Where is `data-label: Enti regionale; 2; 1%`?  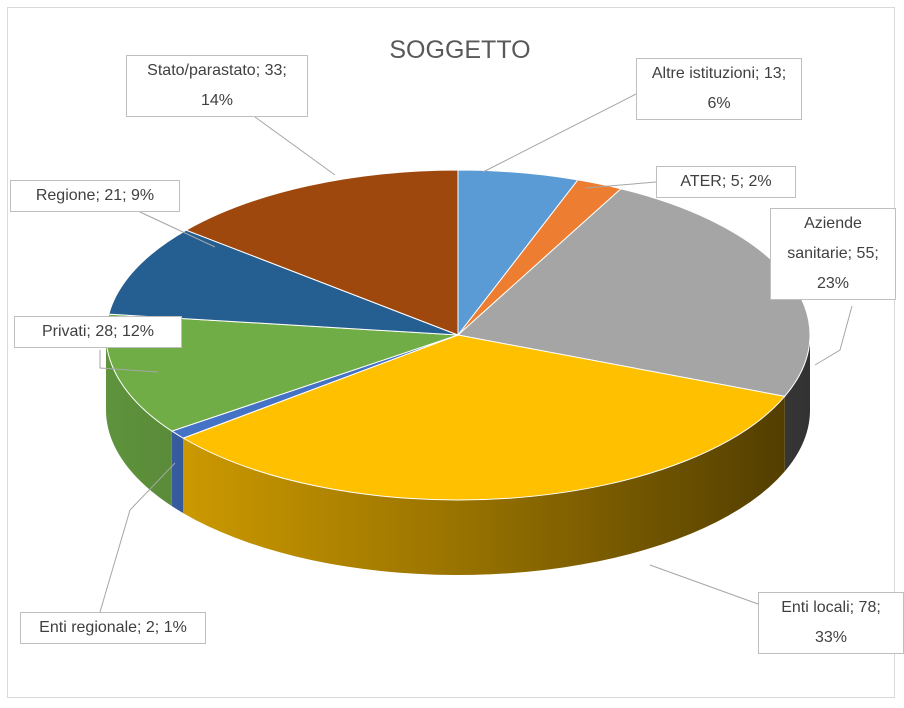 data-label: Enti regionale; 2; 1% is located at coordinates (113, 628).